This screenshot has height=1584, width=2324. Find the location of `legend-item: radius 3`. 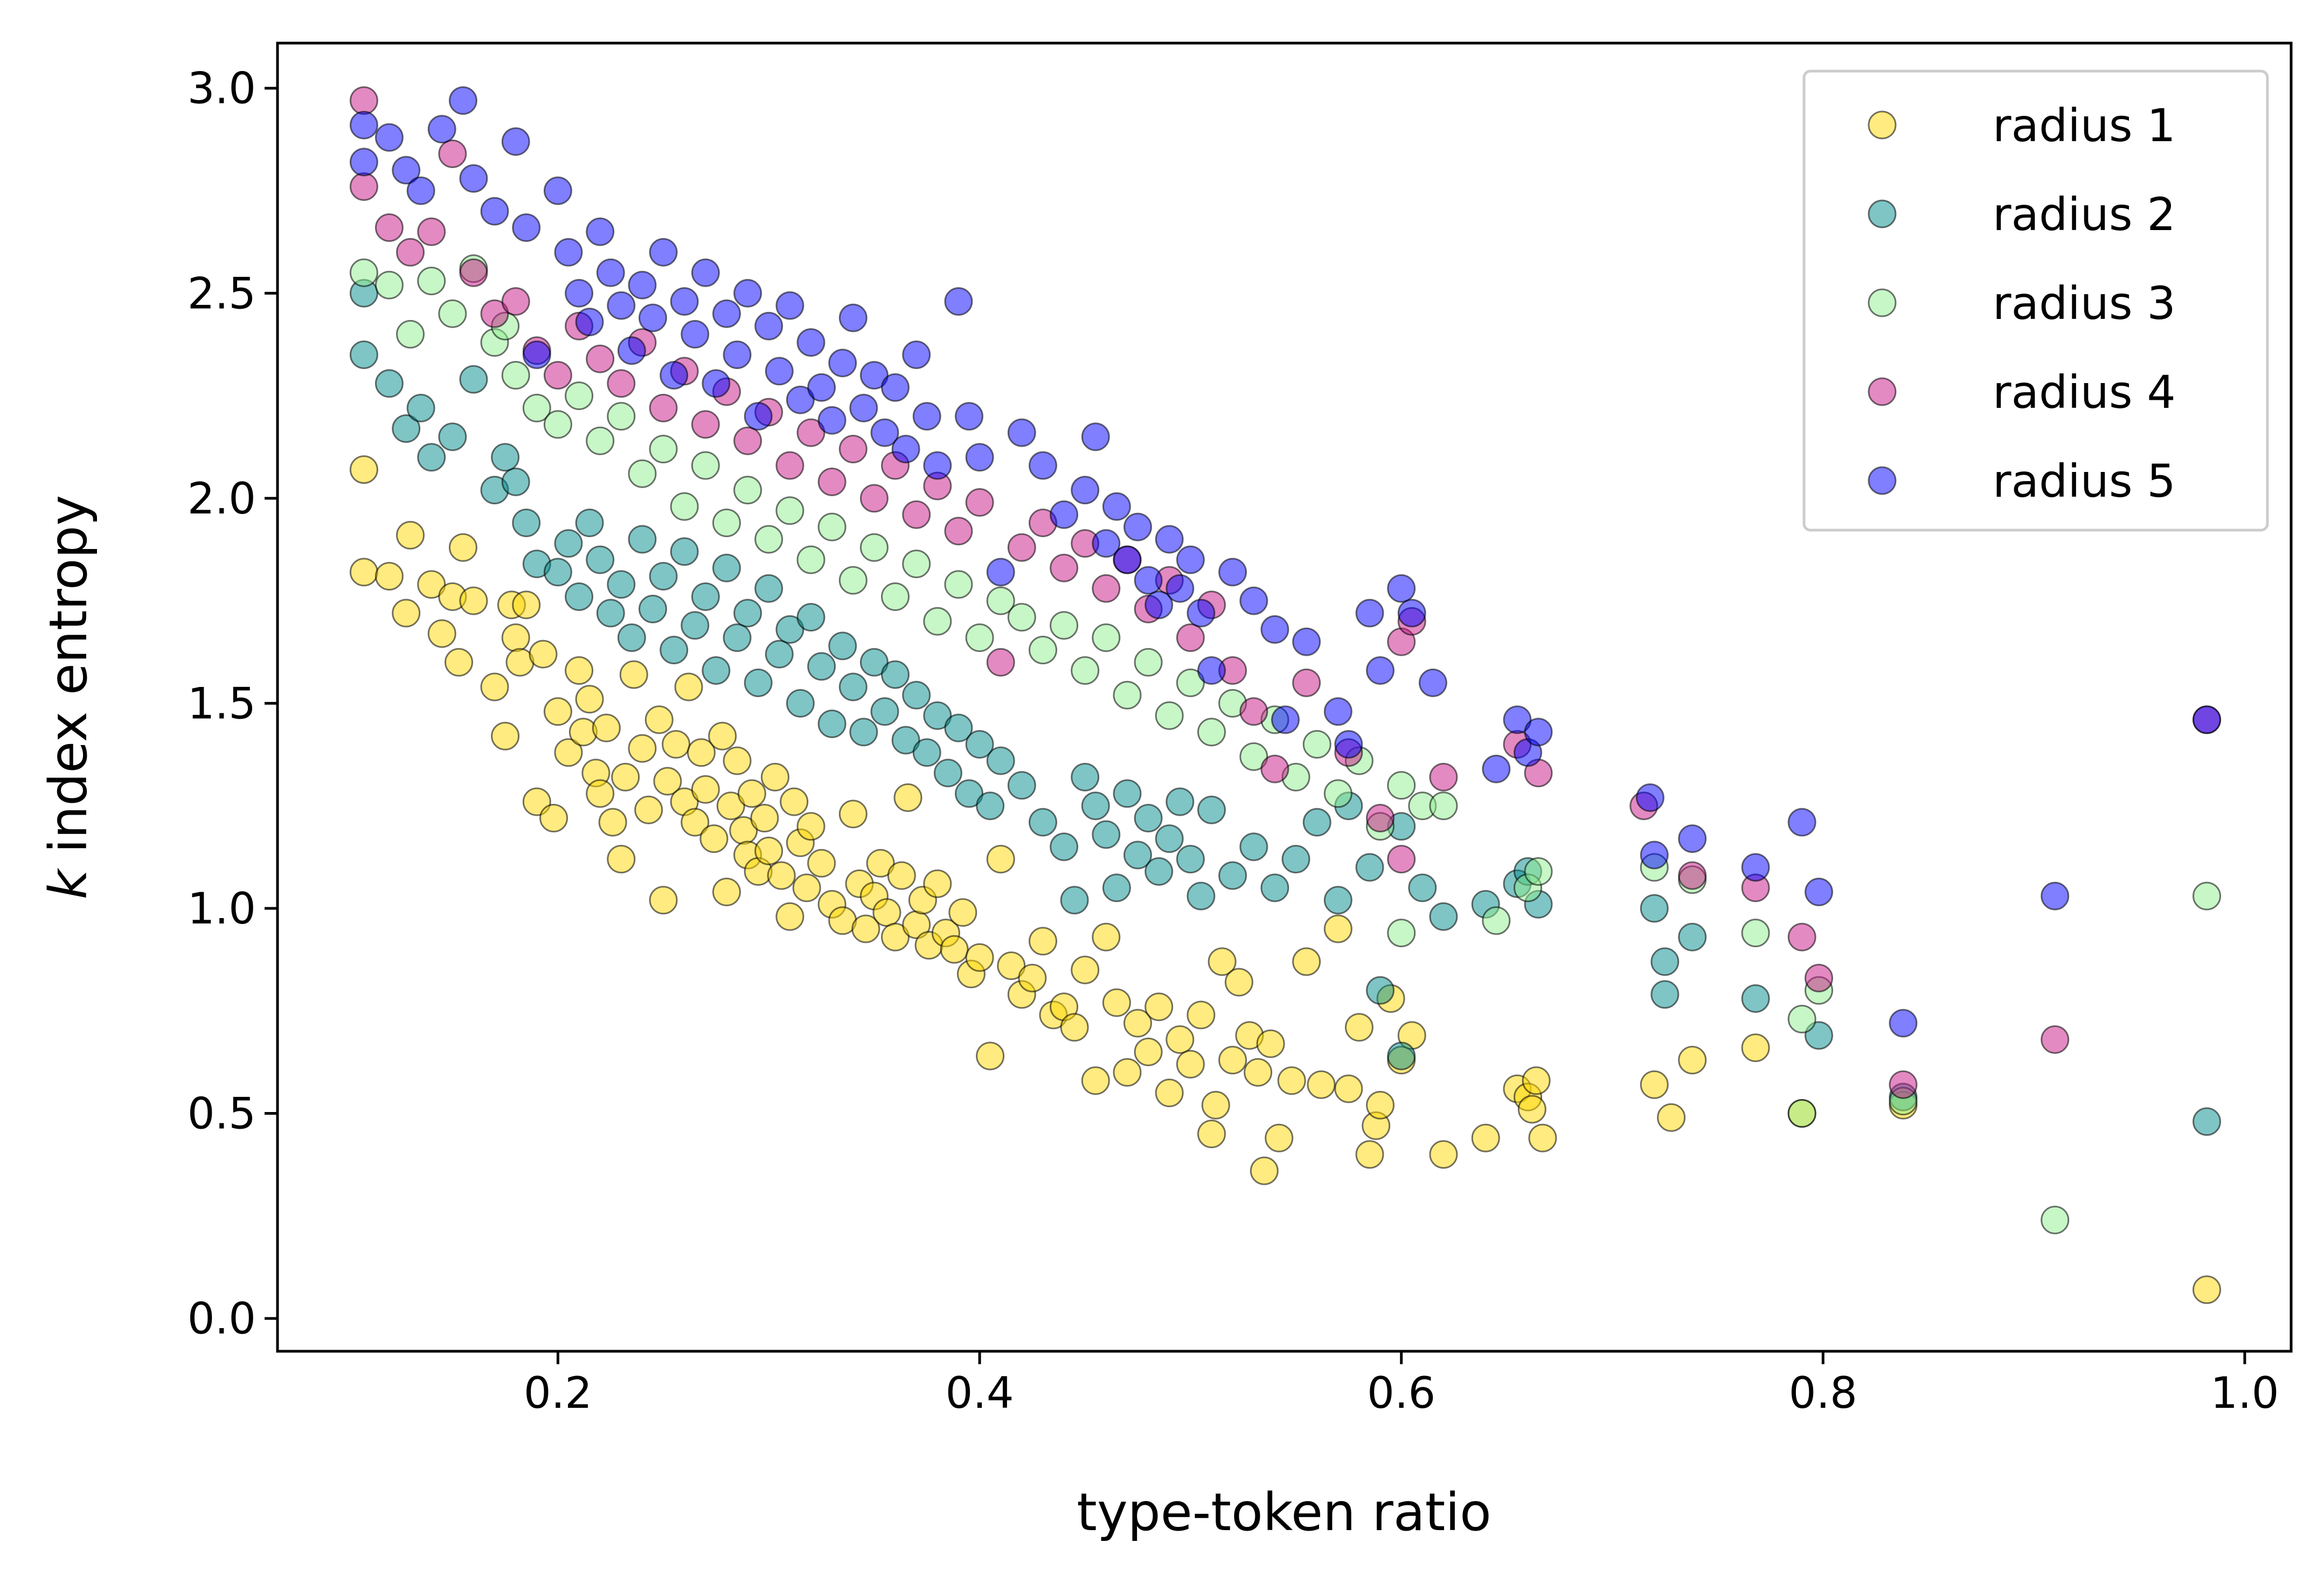

legend-item: radius 3 is located at coordinates (2022, 303).